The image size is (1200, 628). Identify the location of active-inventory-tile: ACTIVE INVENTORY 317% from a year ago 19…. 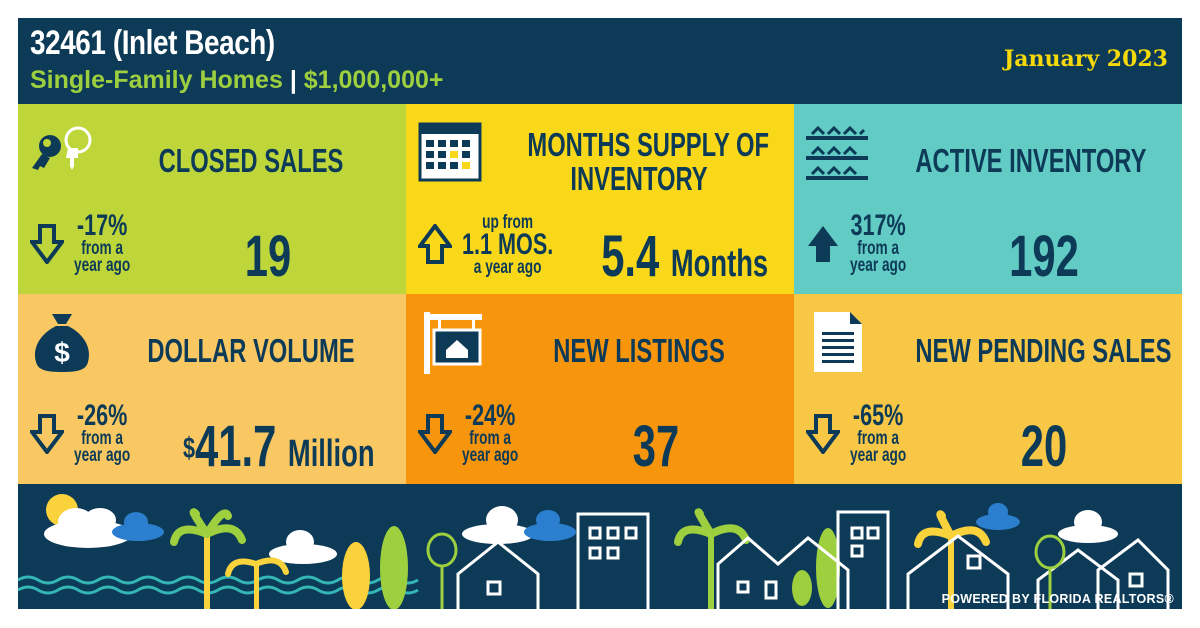
(988, 199).